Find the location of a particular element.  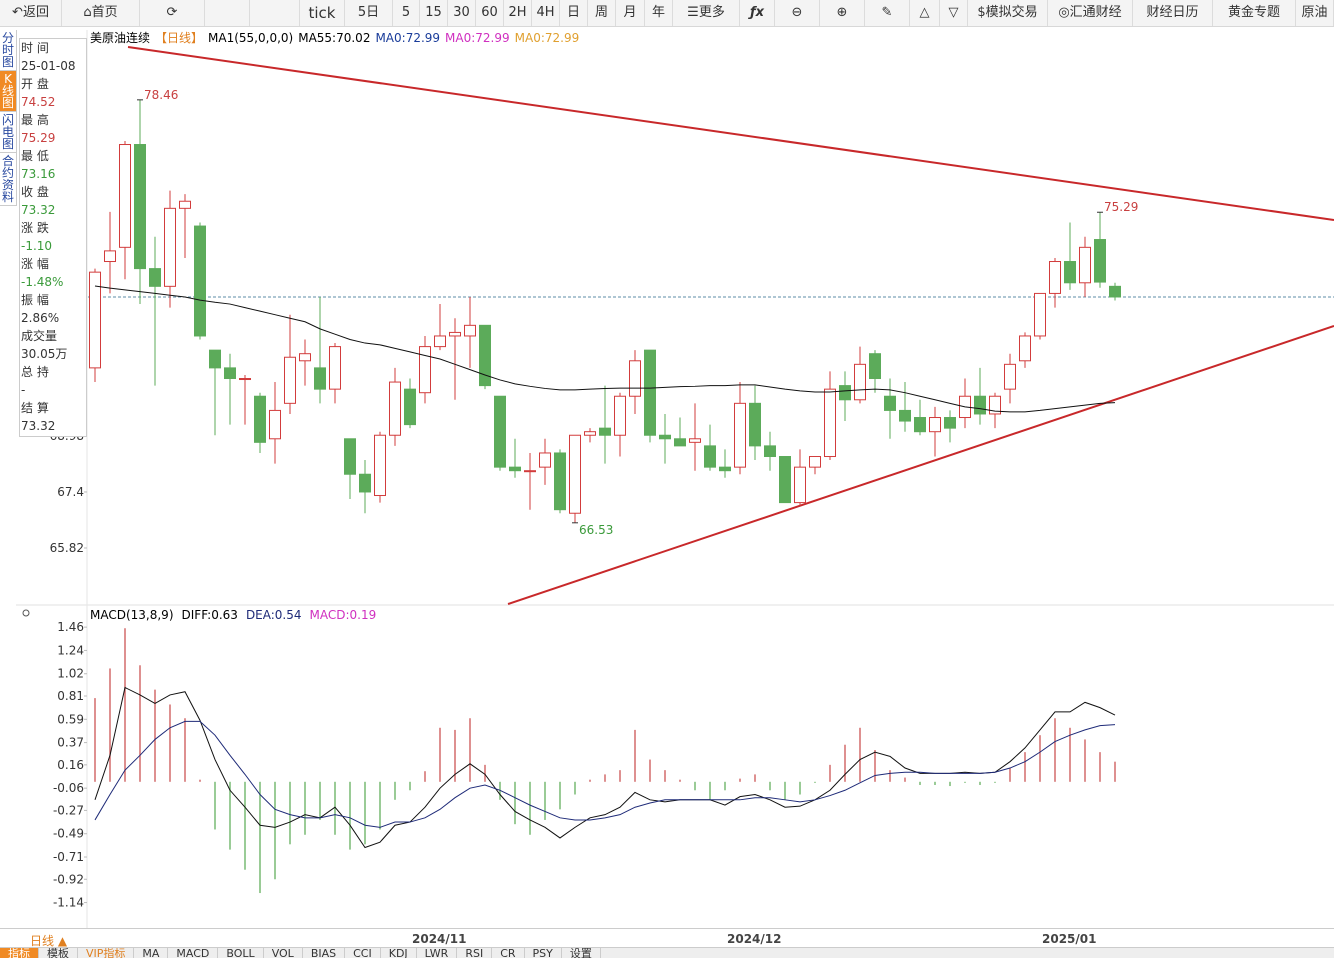

info-value: 73.32 is located at coordinates (38, 426).